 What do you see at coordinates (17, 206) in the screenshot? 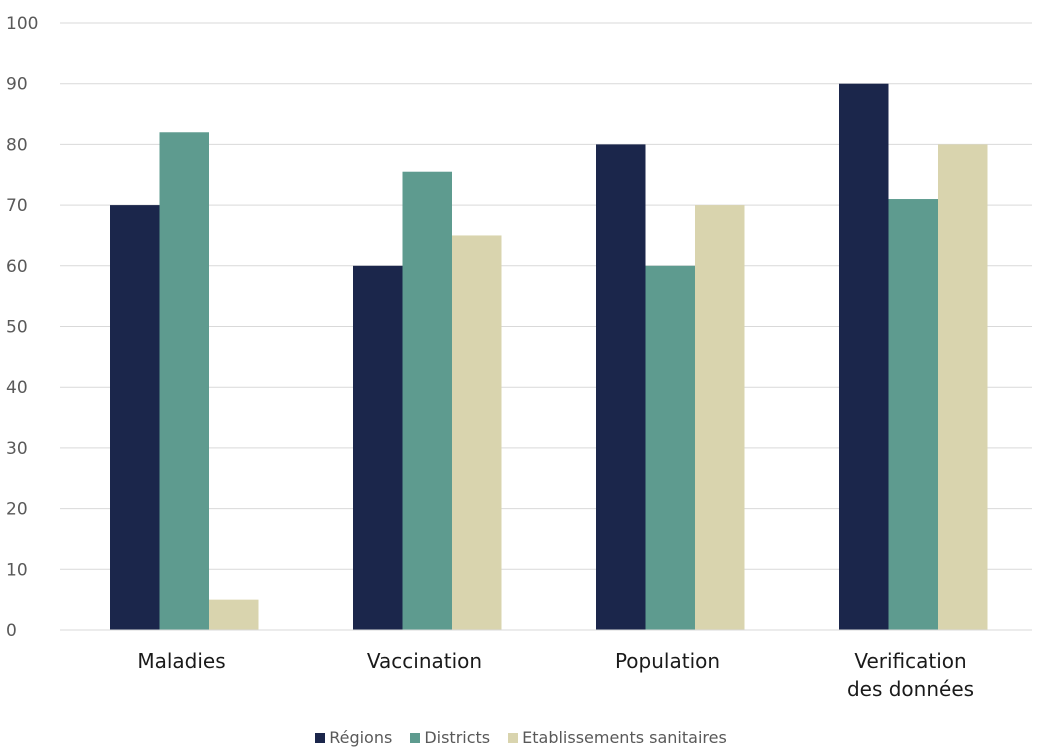
I see `y-tick-label: 70` at bounding box center [17, 206].